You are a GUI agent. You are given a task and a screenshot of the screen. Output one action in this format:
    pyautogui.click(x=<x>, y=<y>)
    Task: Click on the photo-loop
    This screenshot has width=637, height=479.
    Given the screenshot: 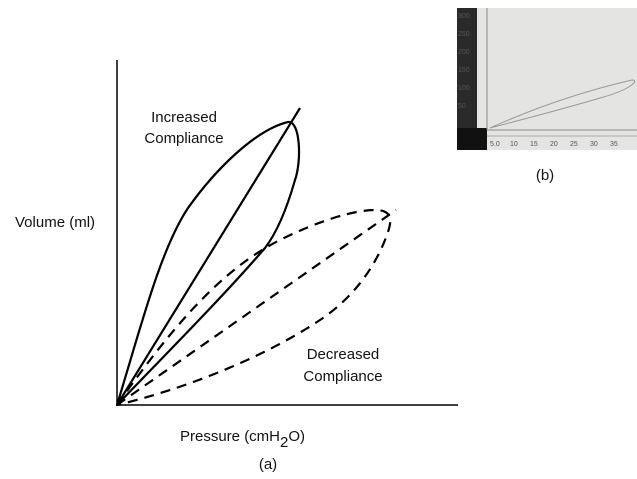 What is the action you would take?
    pyautogui.click(x=562, y=104)
    